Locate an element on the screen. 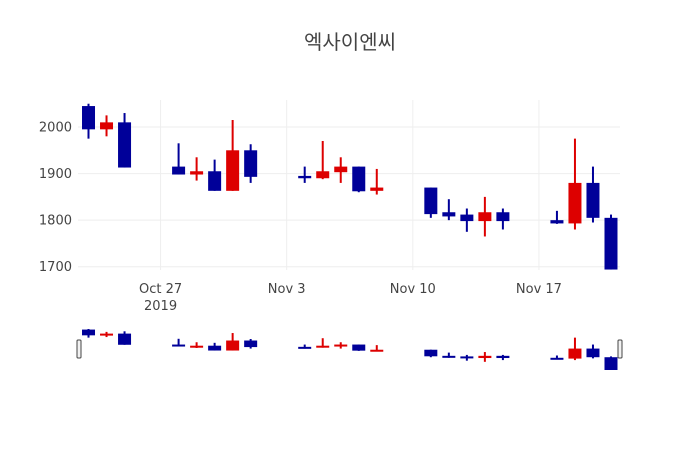  y-axis-ticks: 1700 1800 1900 2000 is located at coordinates (55, 198).